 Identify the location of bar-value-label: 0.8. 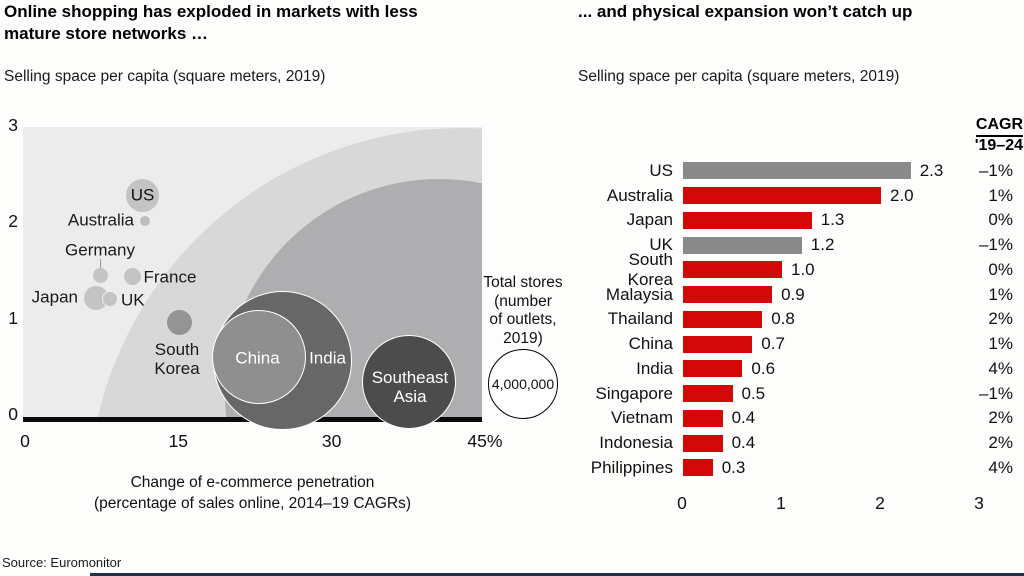
(783, 319).